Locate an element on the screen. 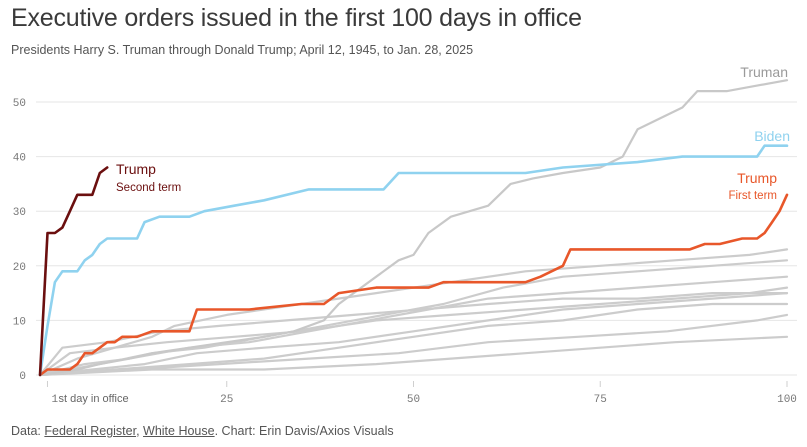  annotation-trump-first-sub: First term is located at coordinates (752, 196).